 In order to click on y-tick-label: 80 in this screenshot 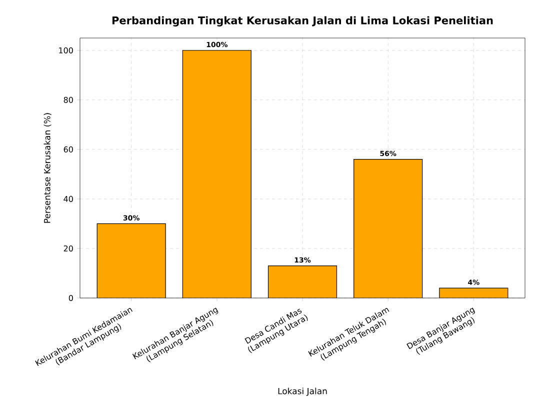, I will do `click(68, 99)`.